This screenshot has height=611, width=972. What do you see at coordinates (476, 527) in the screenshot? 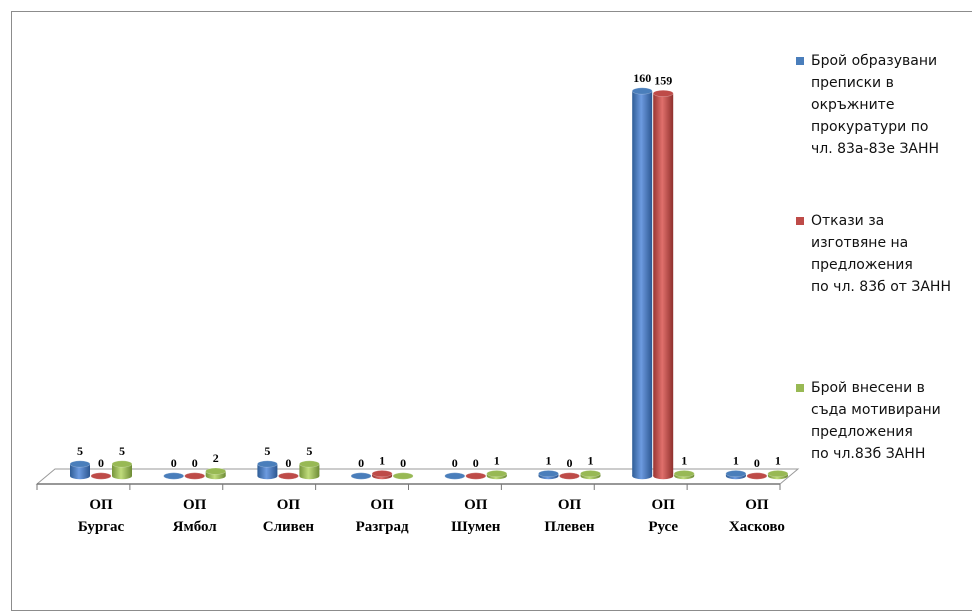
I see `category-label-name: Шумен` at bounding box center [476, 527].